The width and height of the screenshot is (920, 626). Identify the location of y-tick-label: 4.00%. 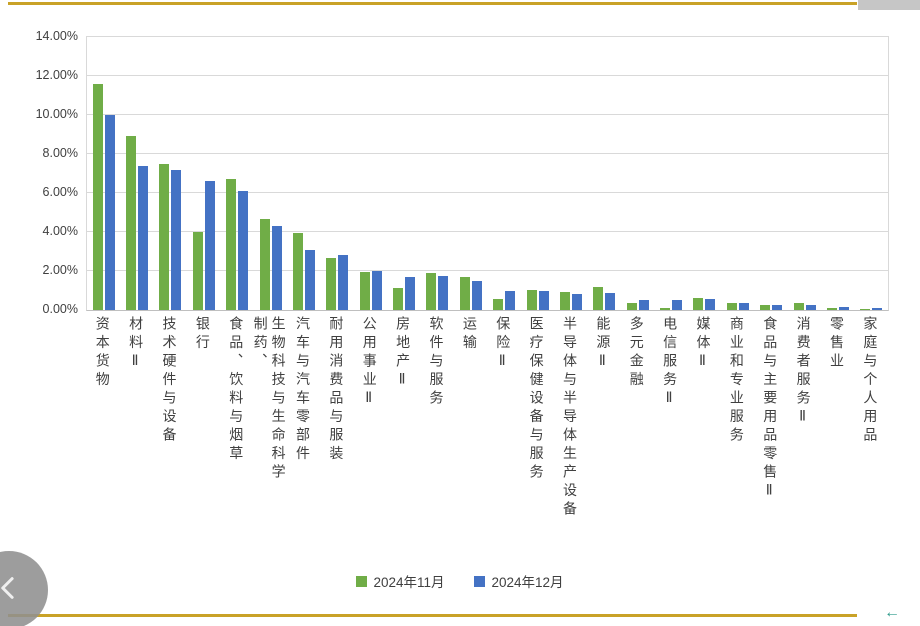
(60, 231).